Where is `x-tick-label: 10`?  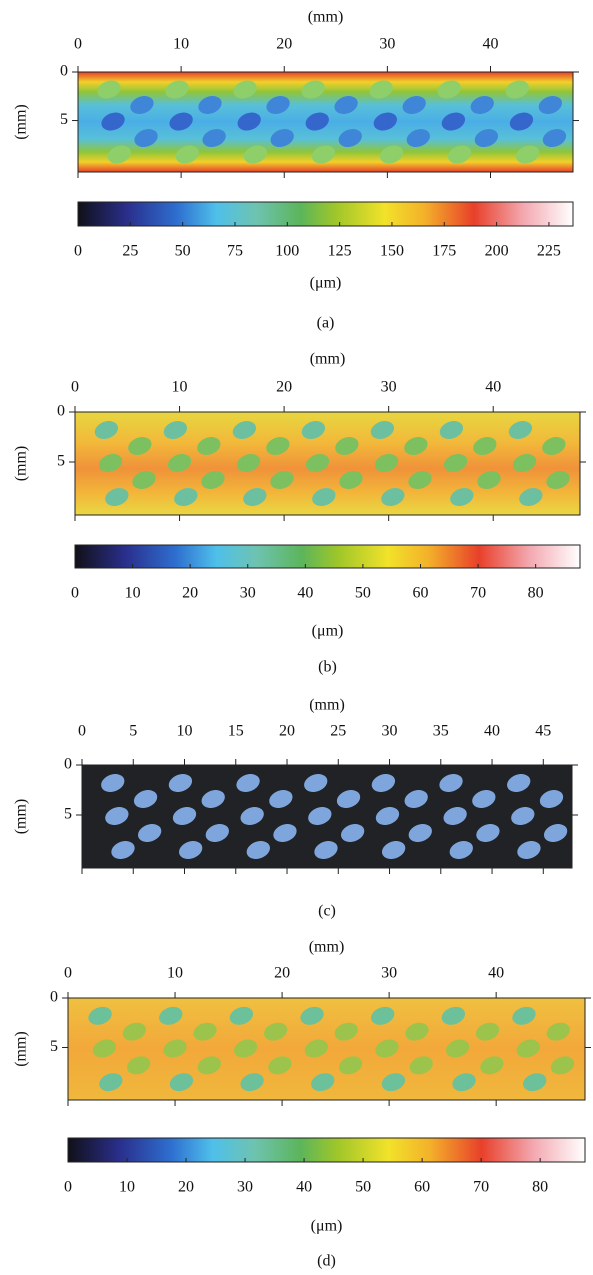 x-tick-label: 10 is located at coordinates (185, 731).